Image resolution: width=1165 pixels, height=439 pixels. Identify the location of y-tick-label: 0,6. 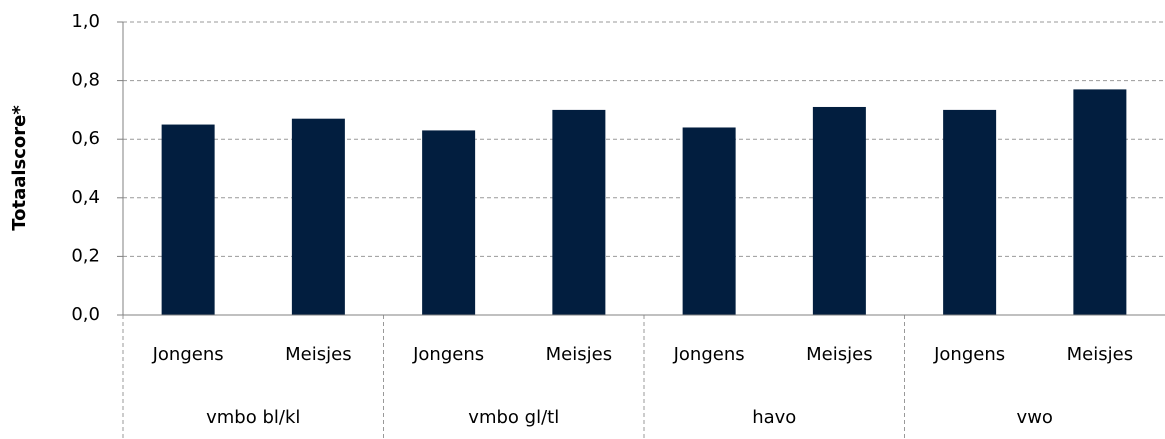
(85, 138).